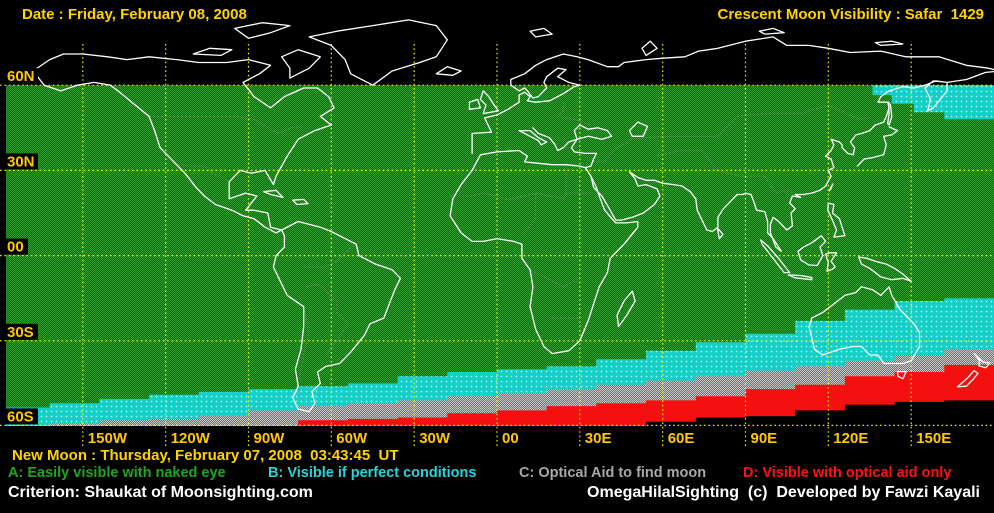  Describe the element at coordinates (500, 394) in the screenshot. I see `zone-d-region` at that location.